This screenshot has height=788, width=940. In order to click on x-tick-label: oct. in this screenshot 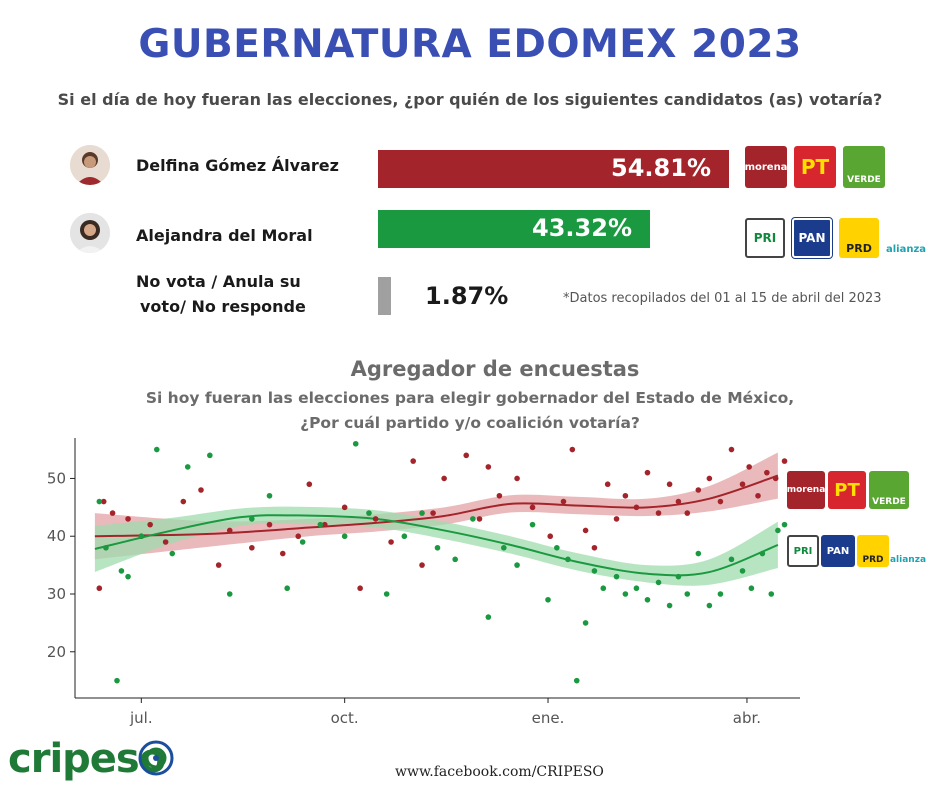, I will do `click(345, 718)`.